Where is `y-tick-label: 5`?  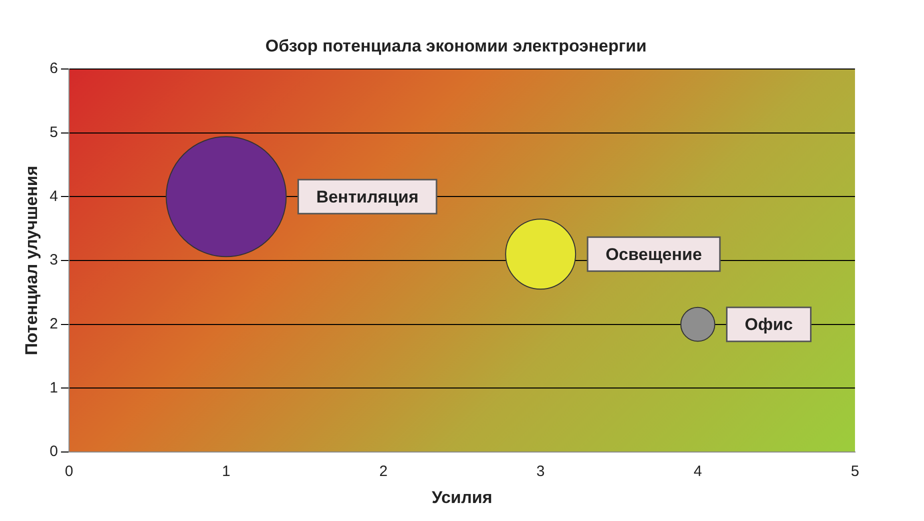
y-tick-label: 5 is located at coordinates (54, 132).